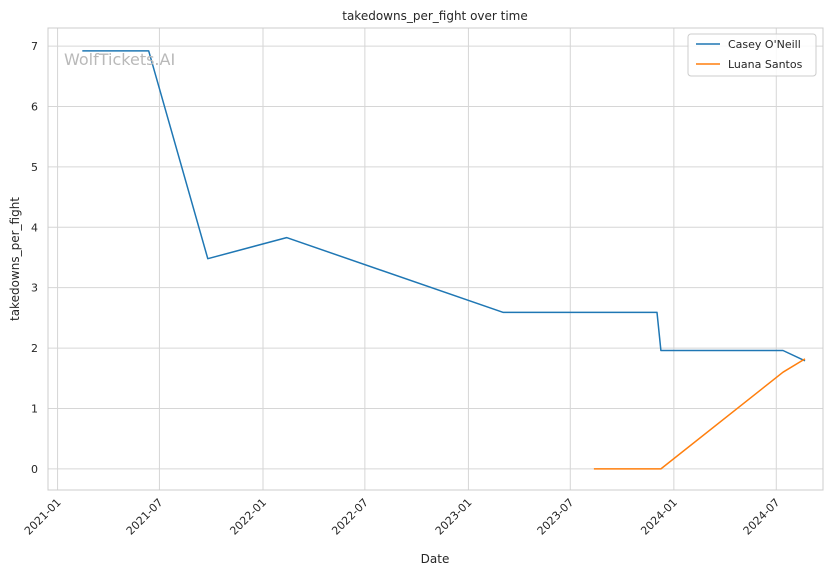  I want to click on legend-label-luana-santos: Luana Santos, so click(765, 64).